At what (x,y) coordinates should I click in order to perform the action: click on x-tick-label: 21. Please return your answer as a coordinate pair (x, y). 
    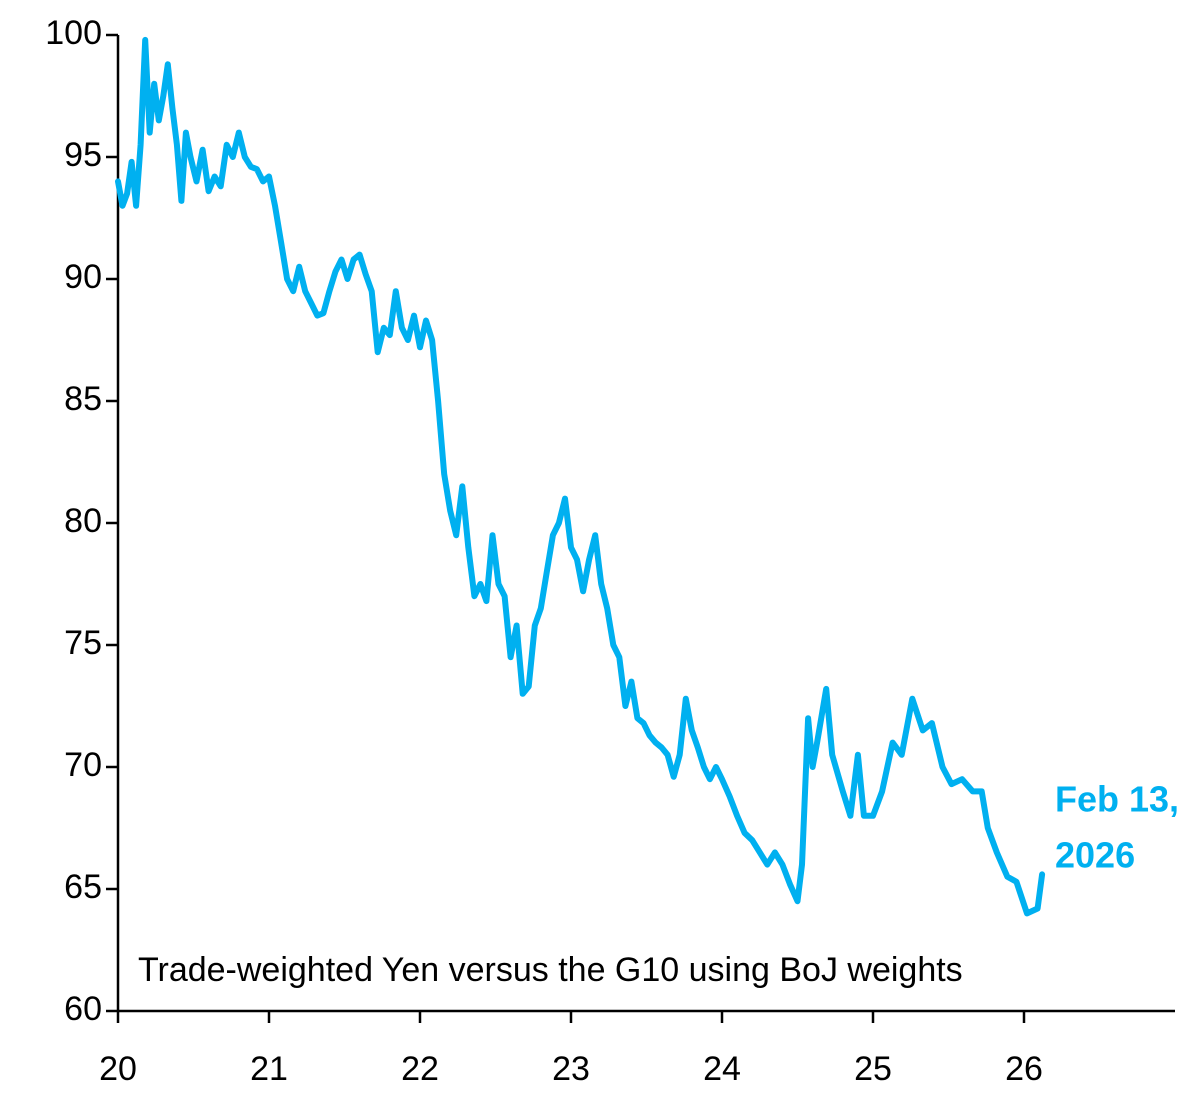
    Looking at the image, I should click on (269, 1069).